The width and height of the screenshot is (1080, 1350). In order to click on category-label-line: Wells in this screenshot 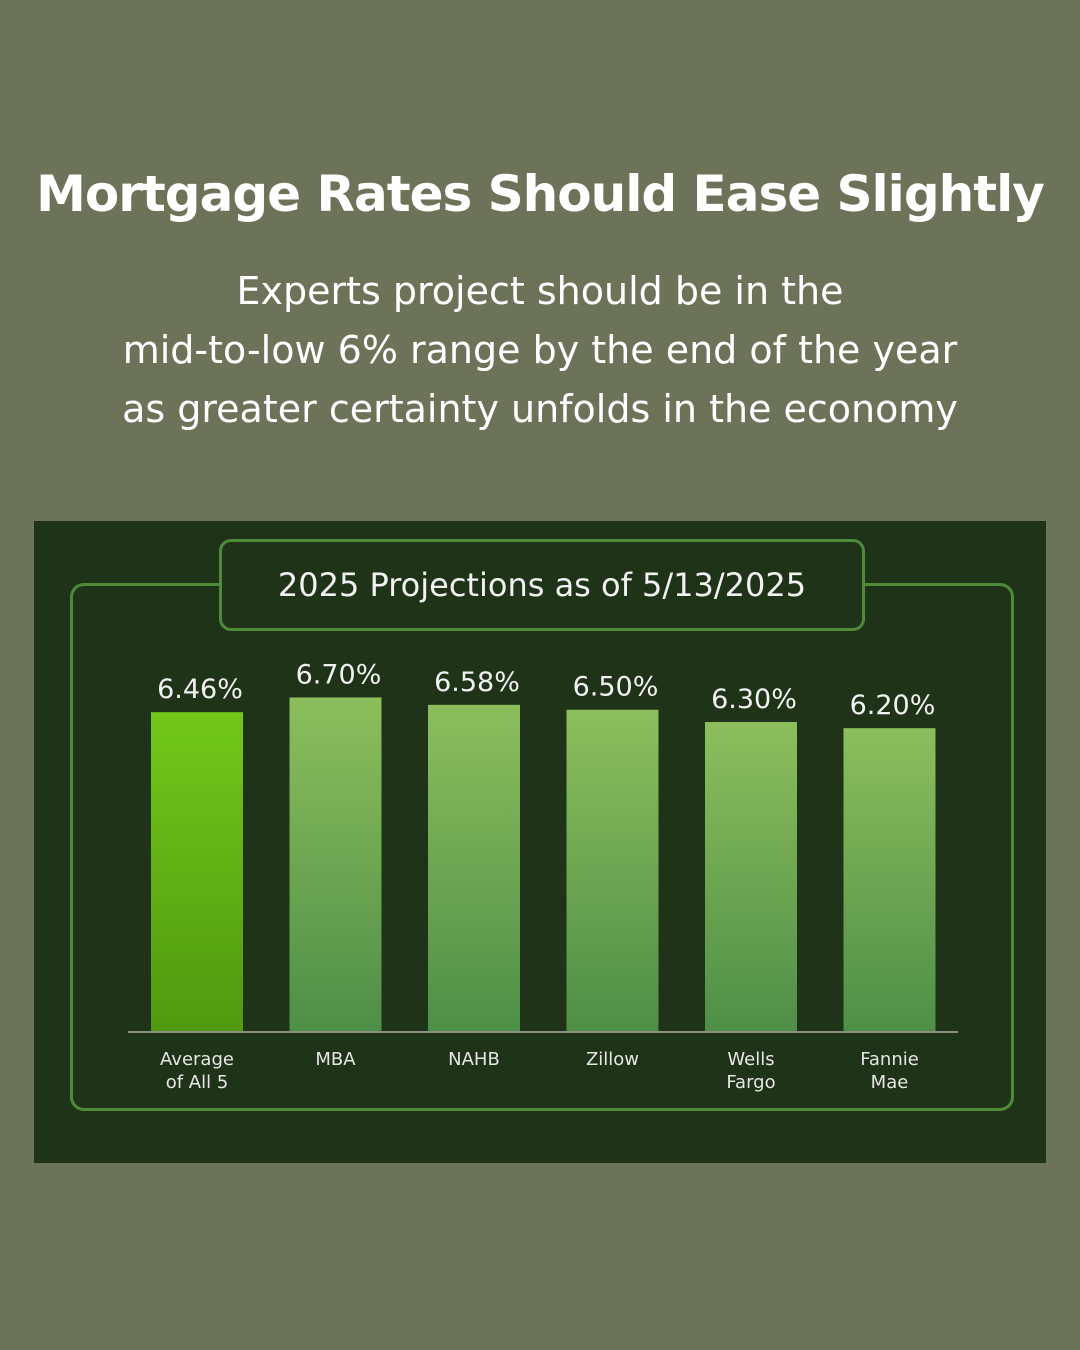, I will do `click(750, 1059)`.